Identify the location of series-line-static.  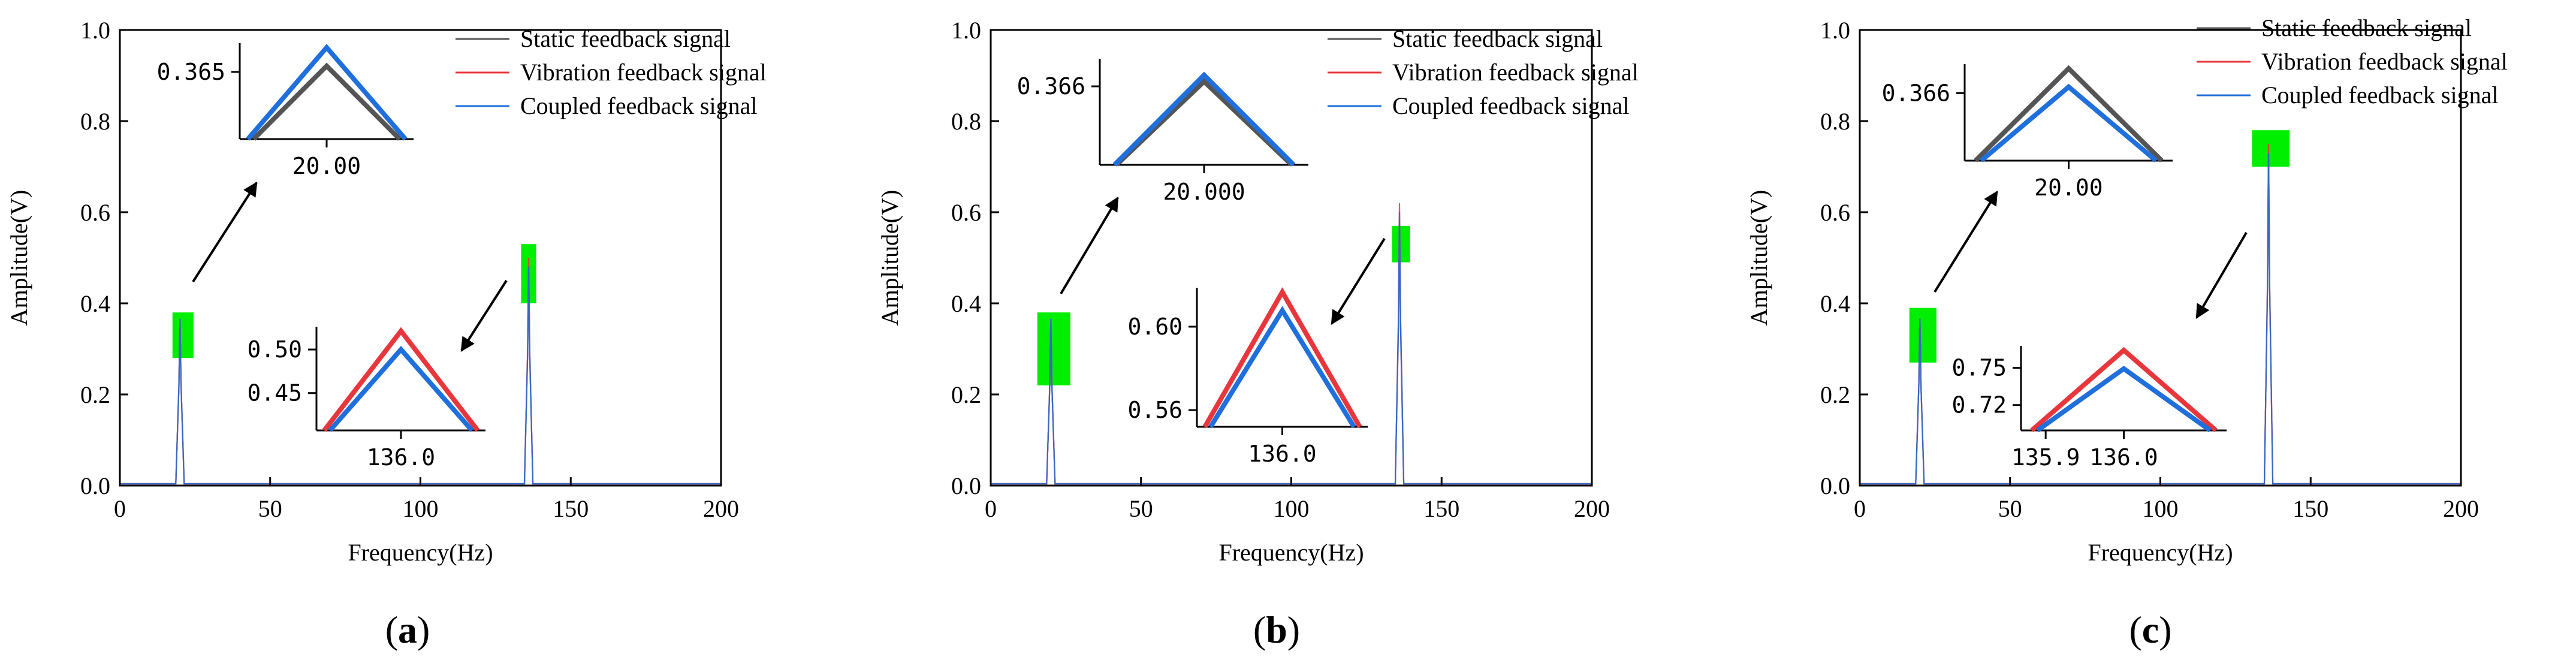
(2160, 319).